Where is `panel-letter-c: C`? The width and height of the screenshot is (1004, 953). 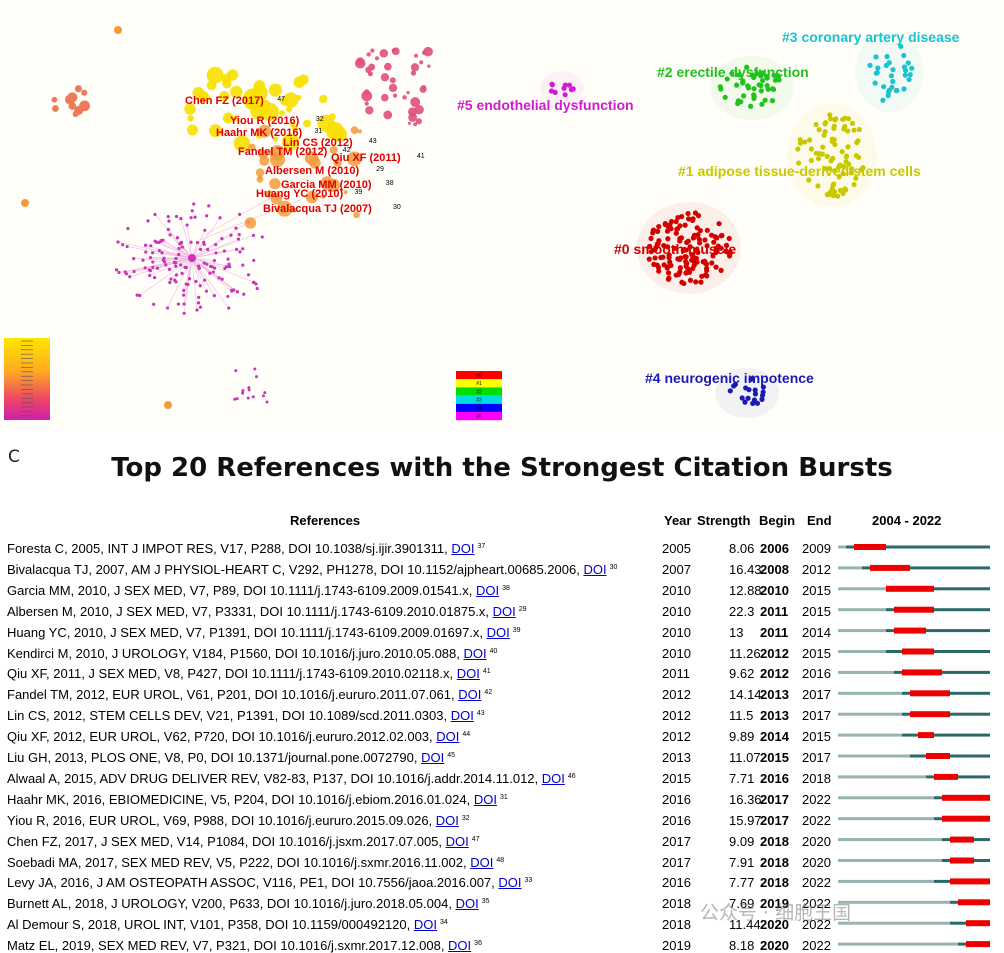 panel-letter-c: C is located at coordinates (14, 457).